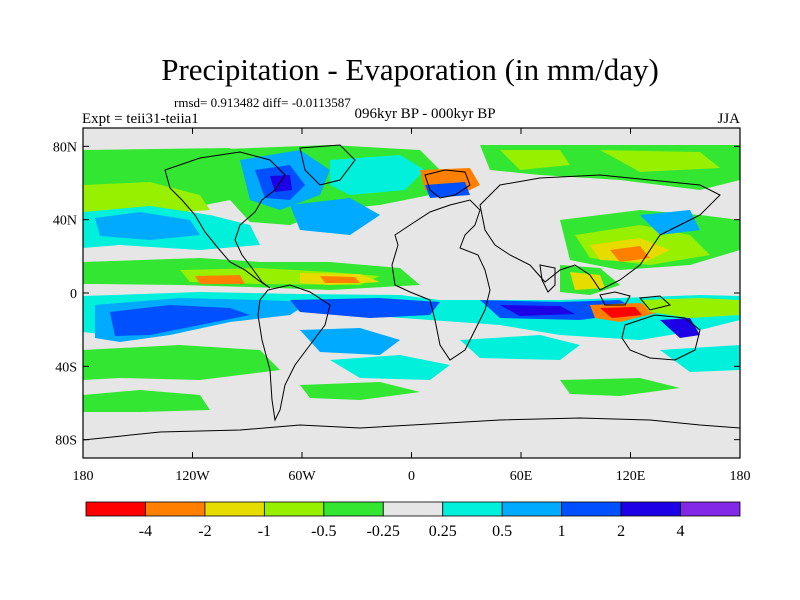 This screenshot has height=600, width=800. What do you see at coordinates (410, 69) in the screenshot?
I see `map-title: Precipitation - Evaporation (in mm/day)` at bounding box center [410, 69].